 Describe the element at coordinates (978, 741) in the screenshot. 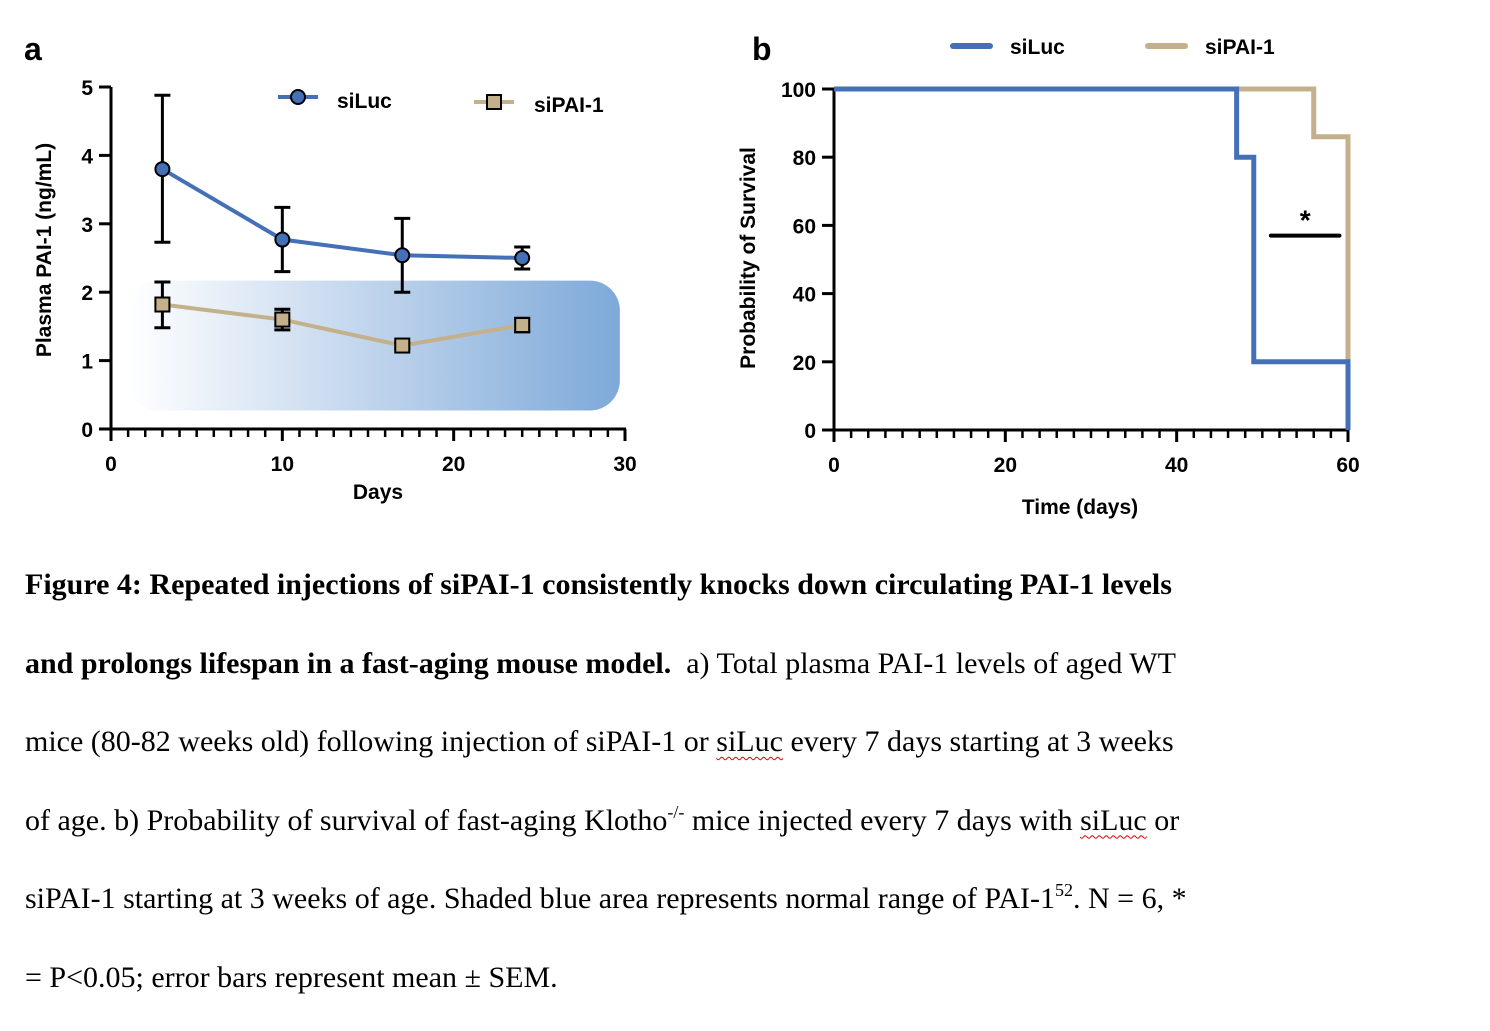

I see `caption-text: every 7 days starting at 3 weeks` at that location.